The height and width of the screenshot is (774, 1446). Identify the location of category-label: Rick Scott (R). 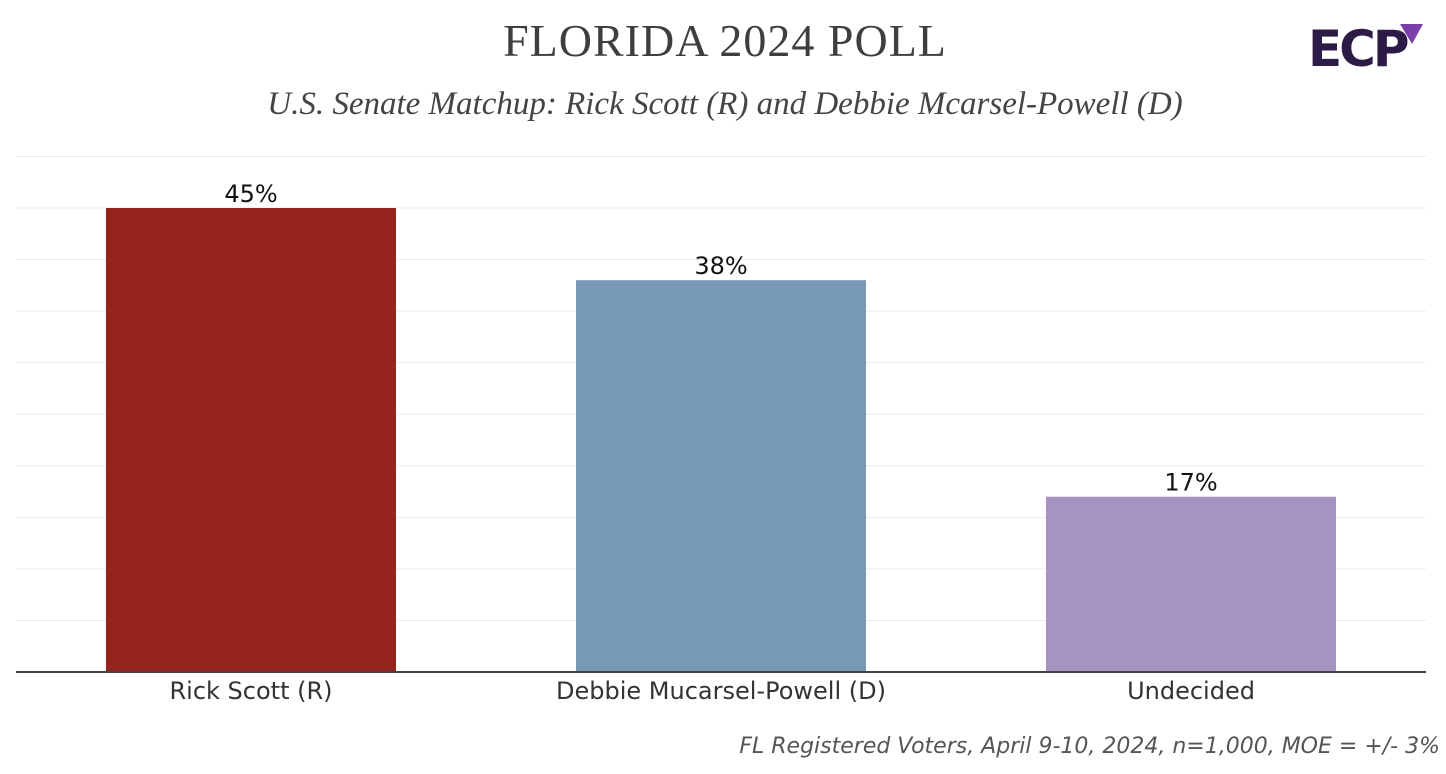
(250, 691).